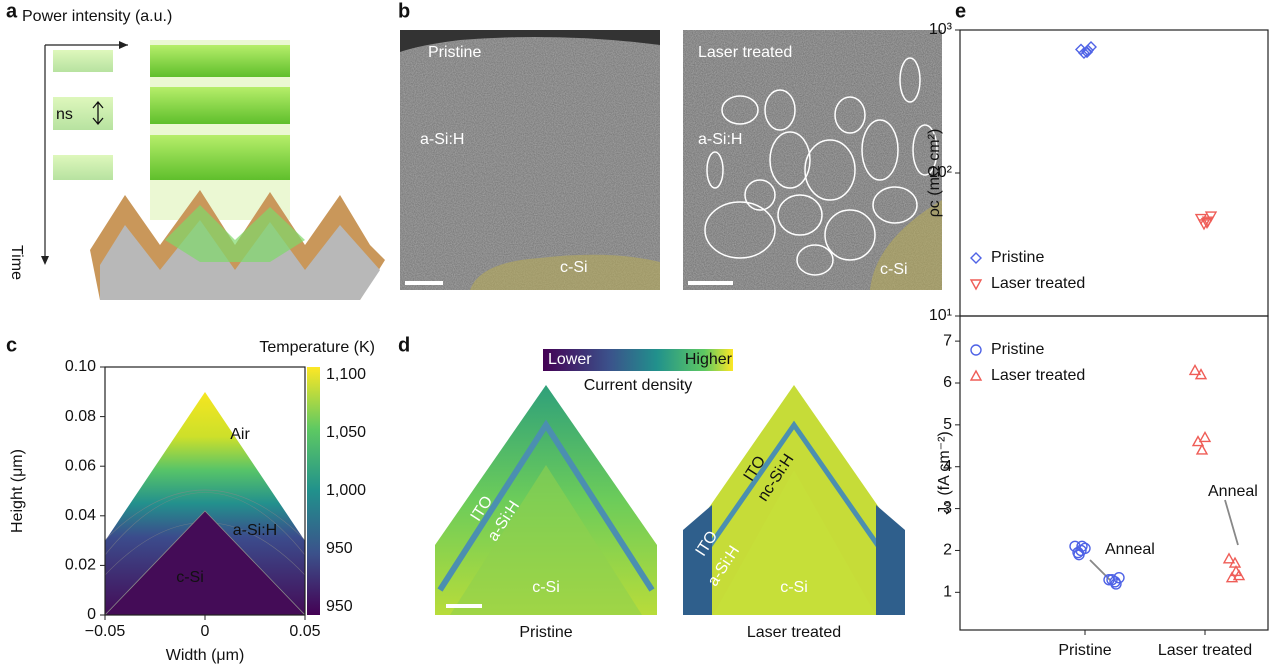  I want to click on x-tick-label: Laser treated, so click(1205, 650).